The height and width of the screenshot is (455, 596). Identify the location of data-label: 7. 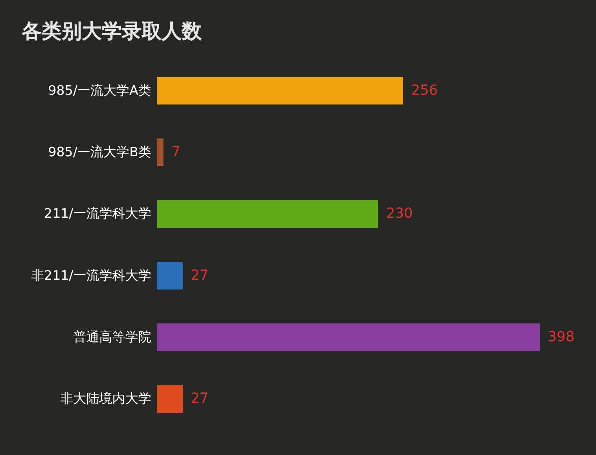
(176, 152).